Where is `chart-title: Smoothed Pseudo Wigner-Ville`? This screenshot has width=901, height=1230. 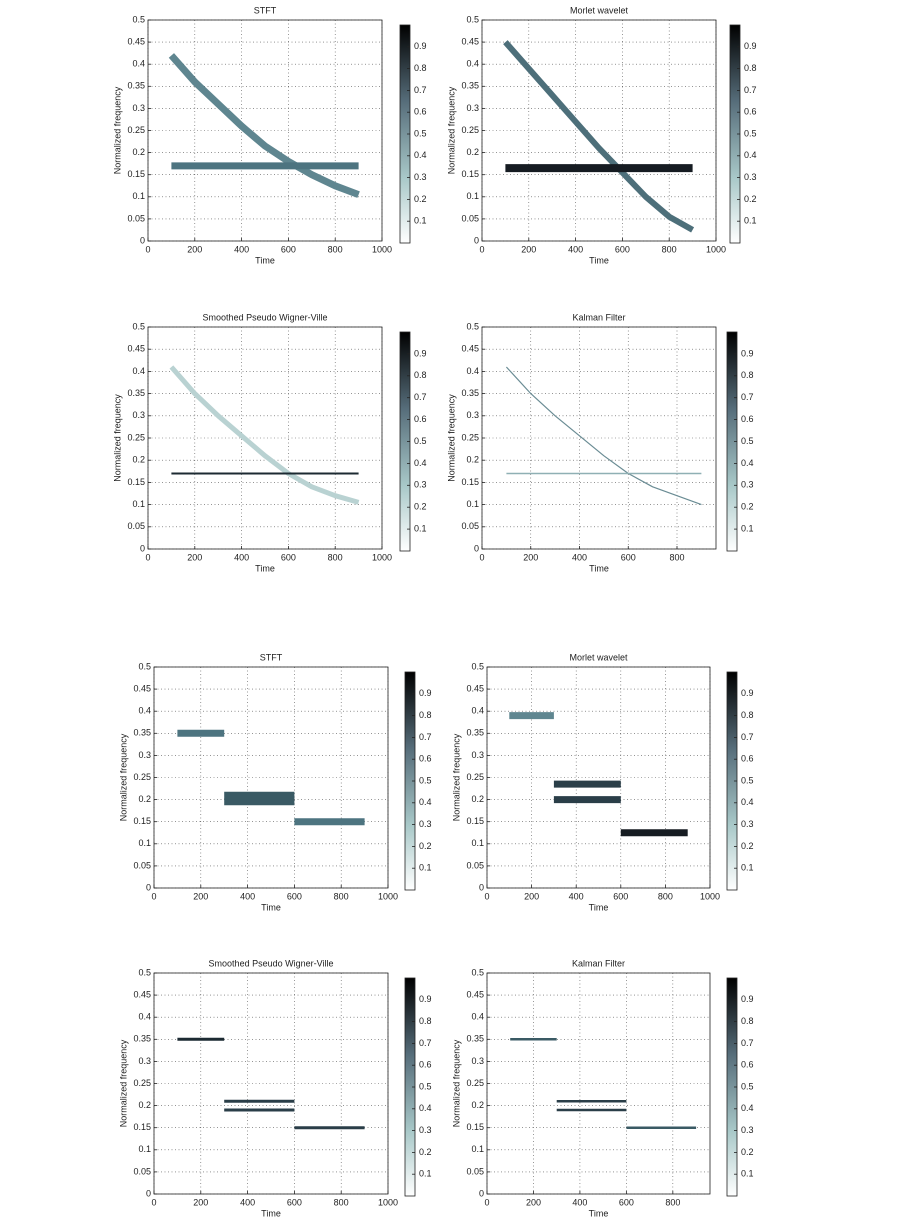 chart-title: Smoothed Pseudo Wigner-Ville is located at coordinates (265, 317).